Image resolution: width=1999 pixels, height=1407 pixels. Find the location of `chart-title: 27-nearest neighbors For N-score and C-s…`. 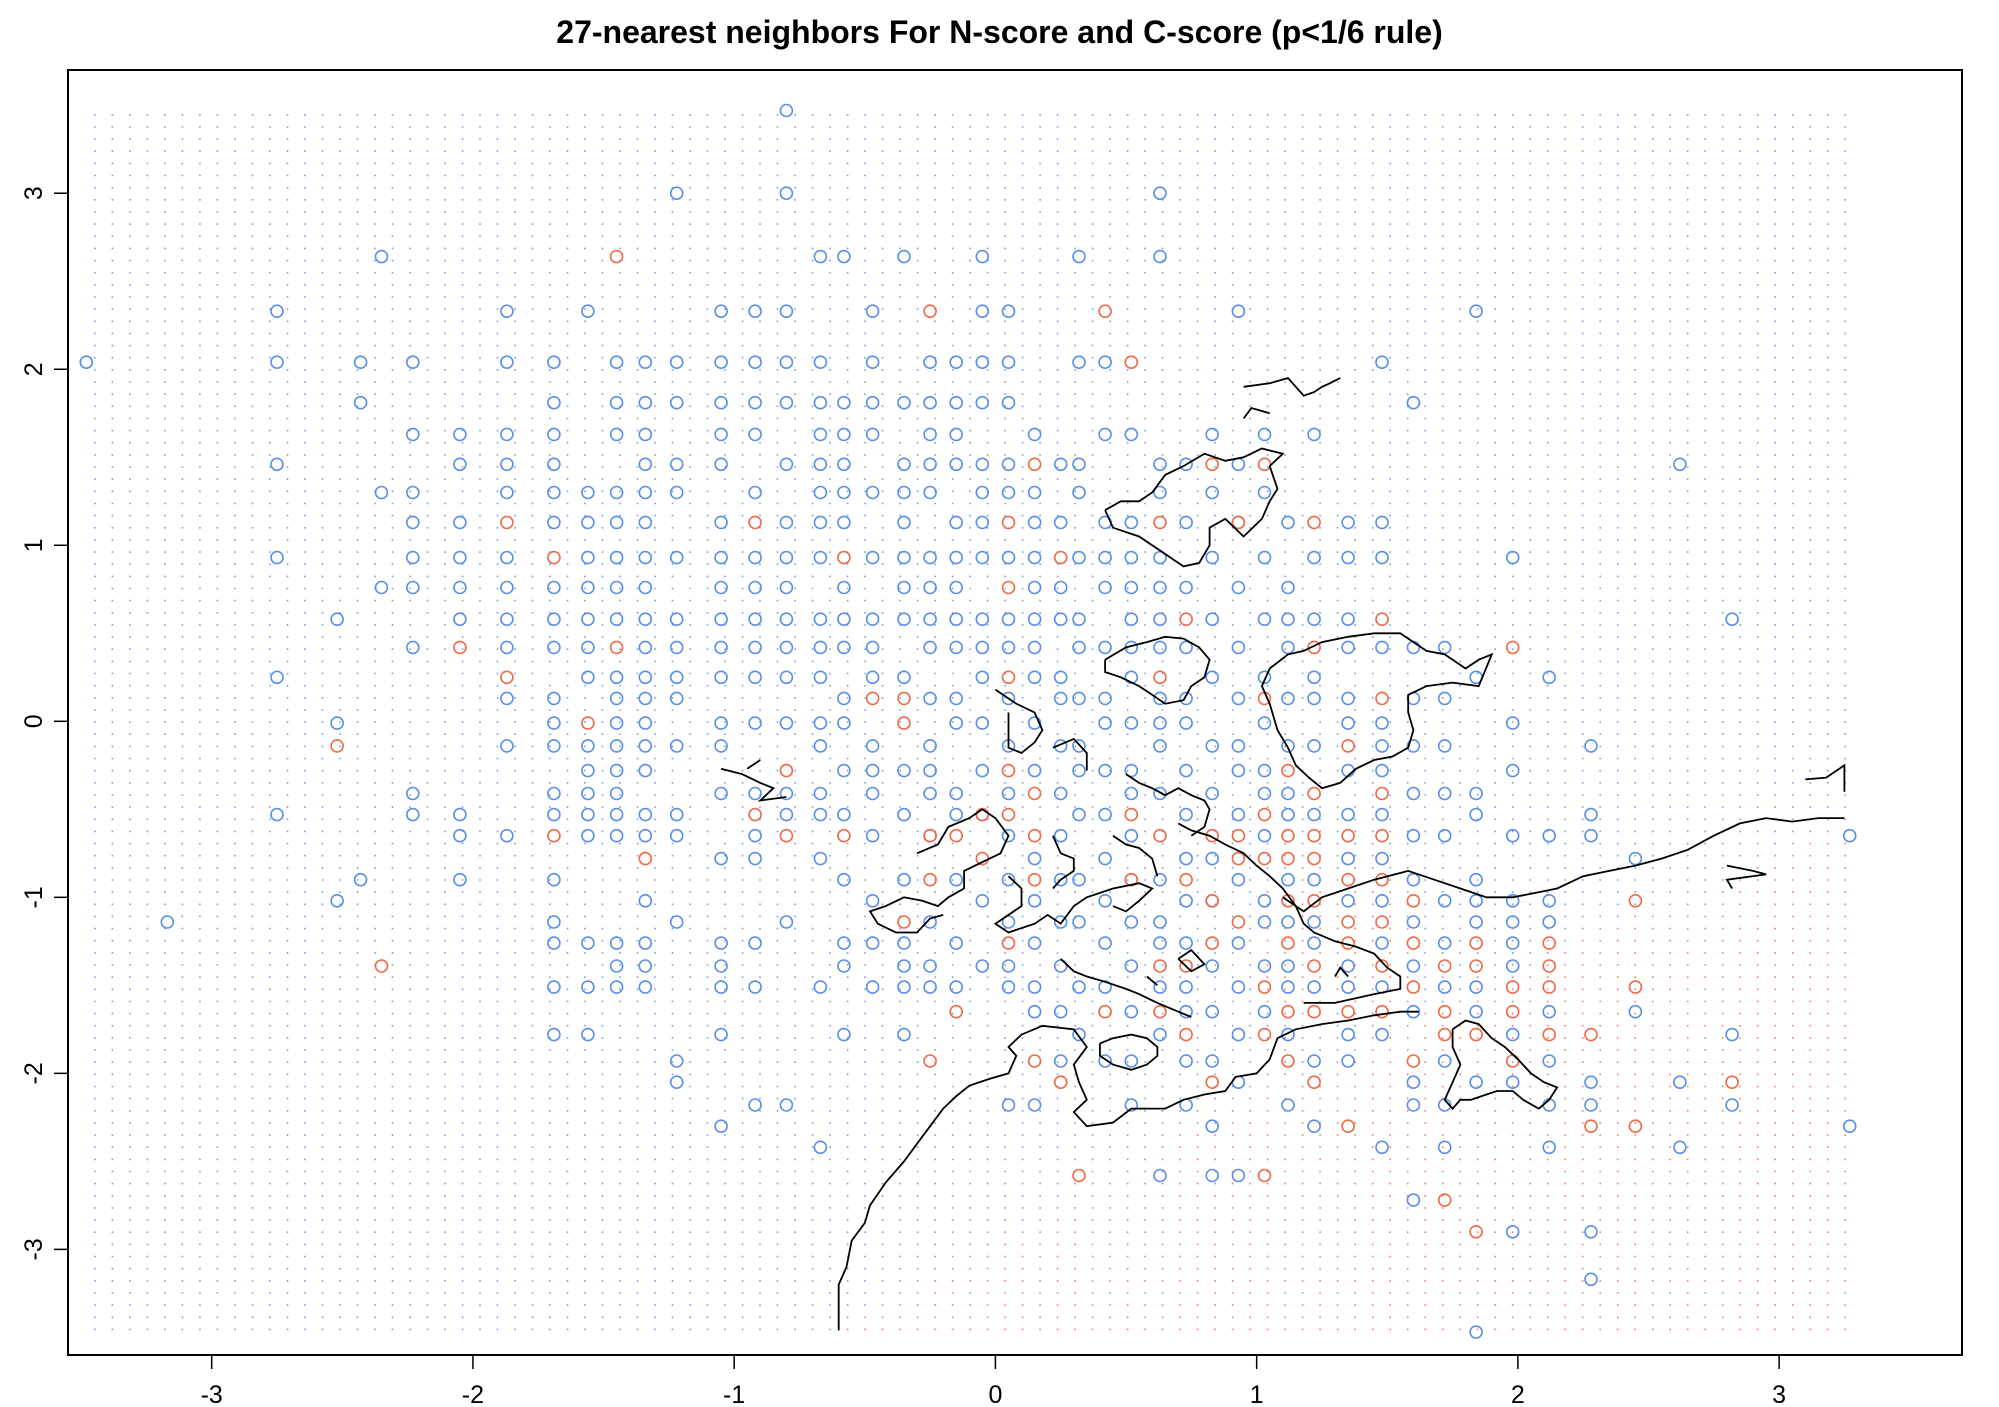

chart-title: 27-nearest neighbors For N-score and C-s… is located at coordinates (999, 32).